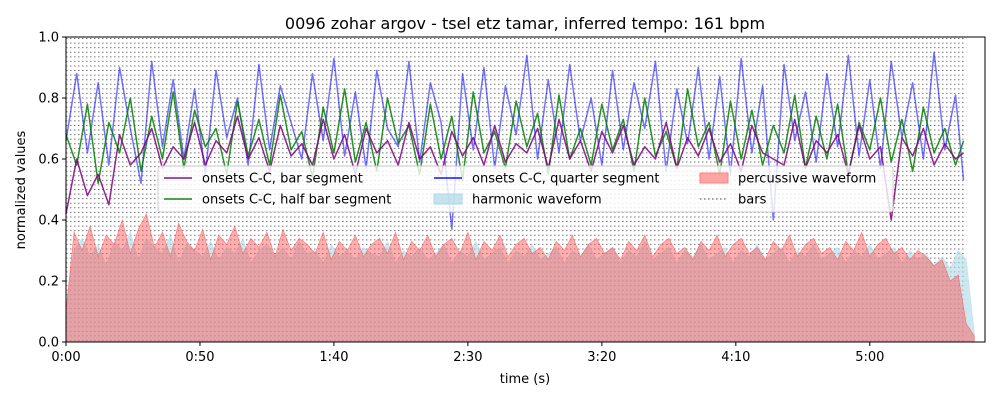 This screenshot has height=400, width=1000. I want to click on legend-label-onsets-C-C-quarter-segment: onsets C-C, quarter segment, so click(565, 179).